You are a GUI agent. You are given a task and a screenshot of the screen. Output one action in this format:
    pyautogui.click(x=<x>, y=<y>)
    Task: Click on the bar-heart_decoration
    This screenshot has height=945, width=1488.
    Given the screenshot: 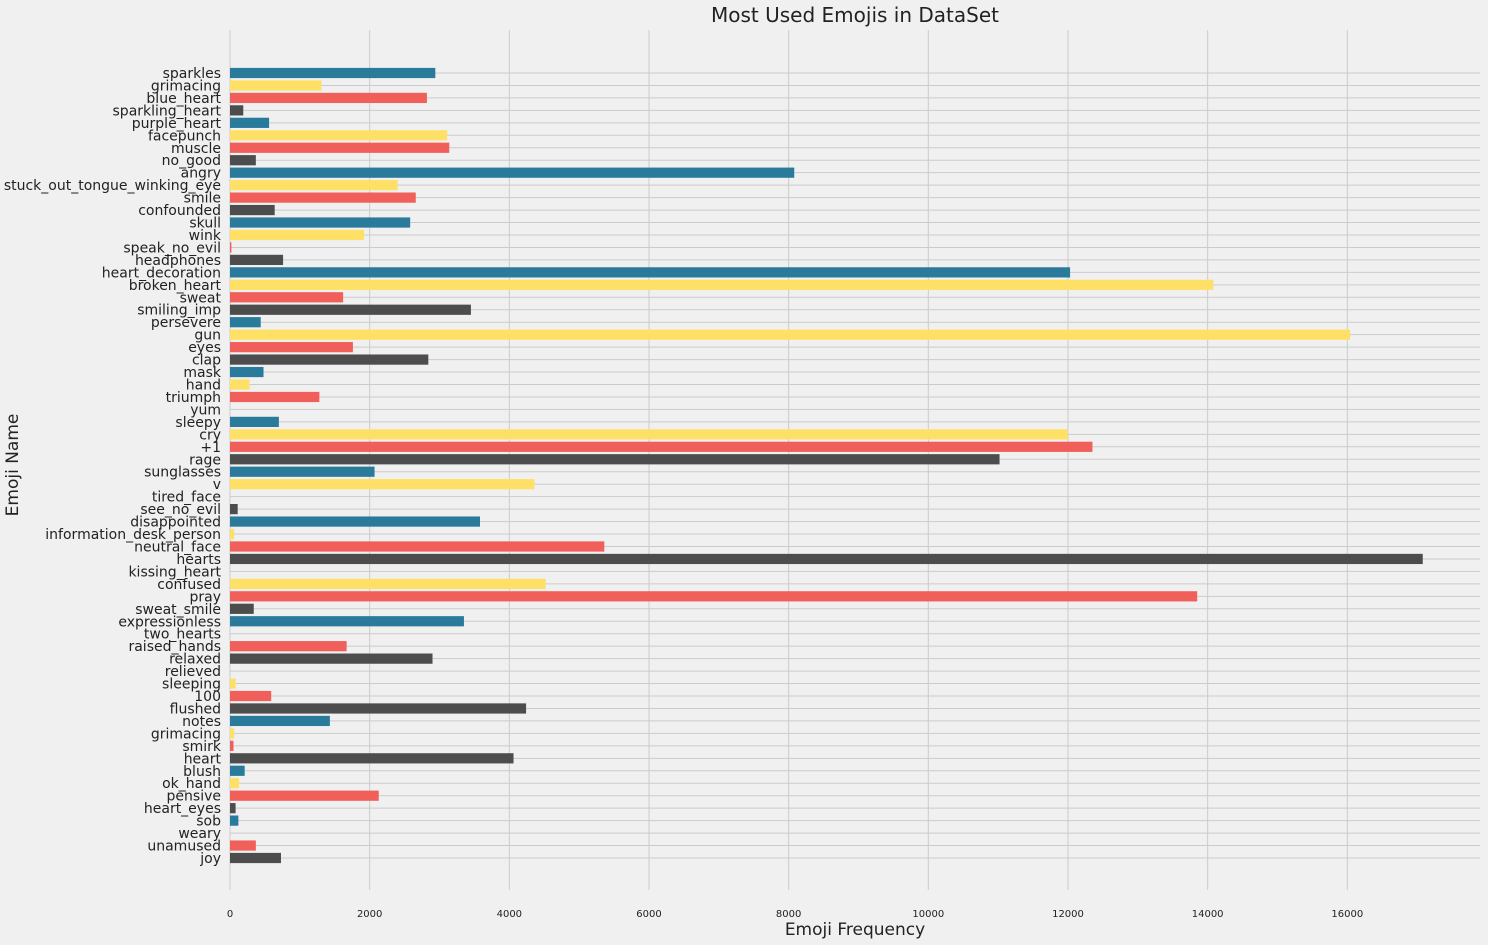 What is the action you would take?
    pyautogui.click(x=650, y=272)
    